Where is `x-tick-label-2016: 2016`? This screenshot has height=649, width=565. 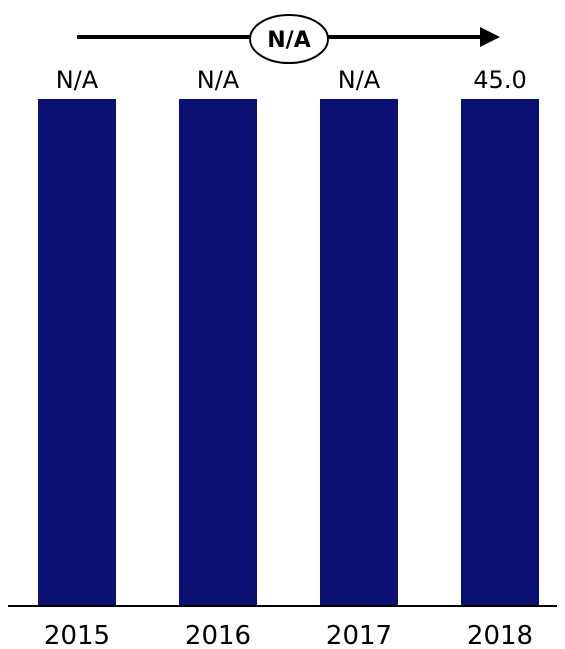 x-tick-label-2016: 2016 is located at coordinates (218, 635).